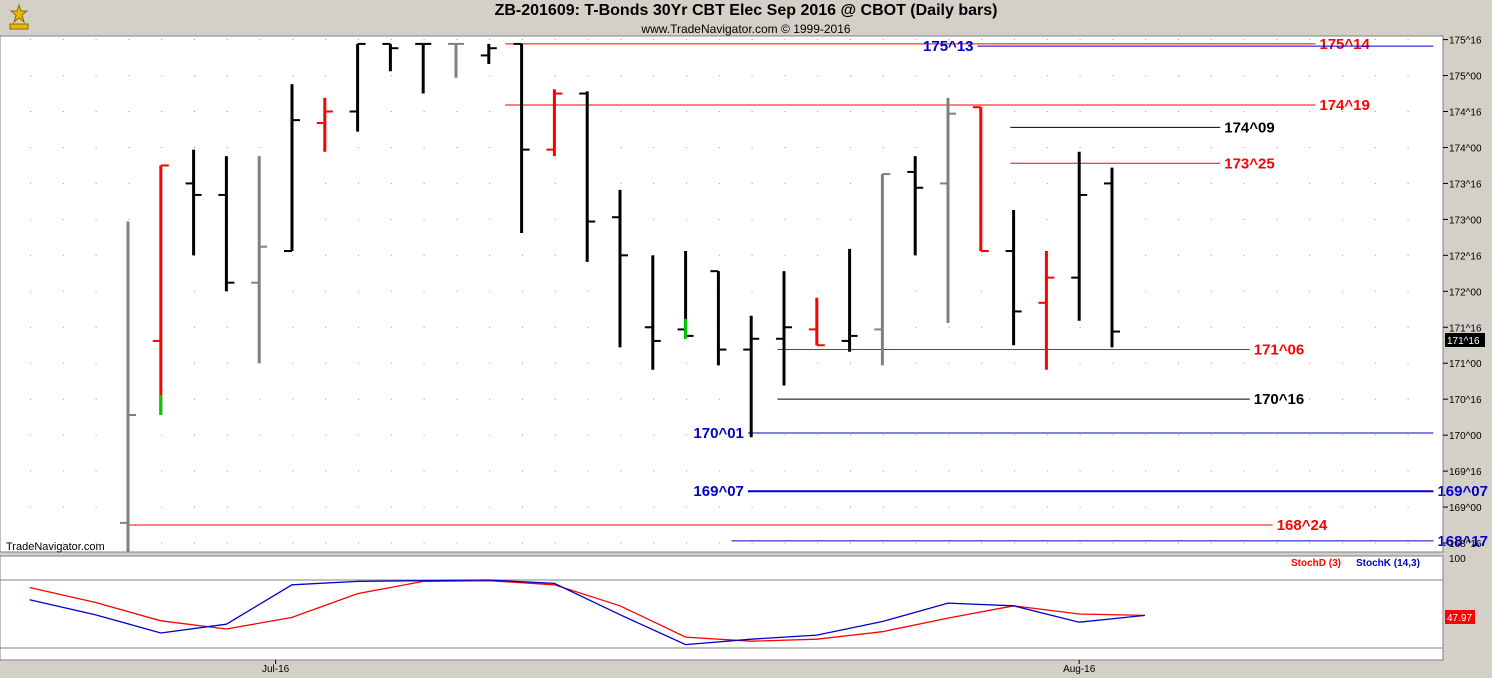 This screenshot has height=678, width=1492. I want to click on y-tick-label: 170^00, so click(1465, 436).